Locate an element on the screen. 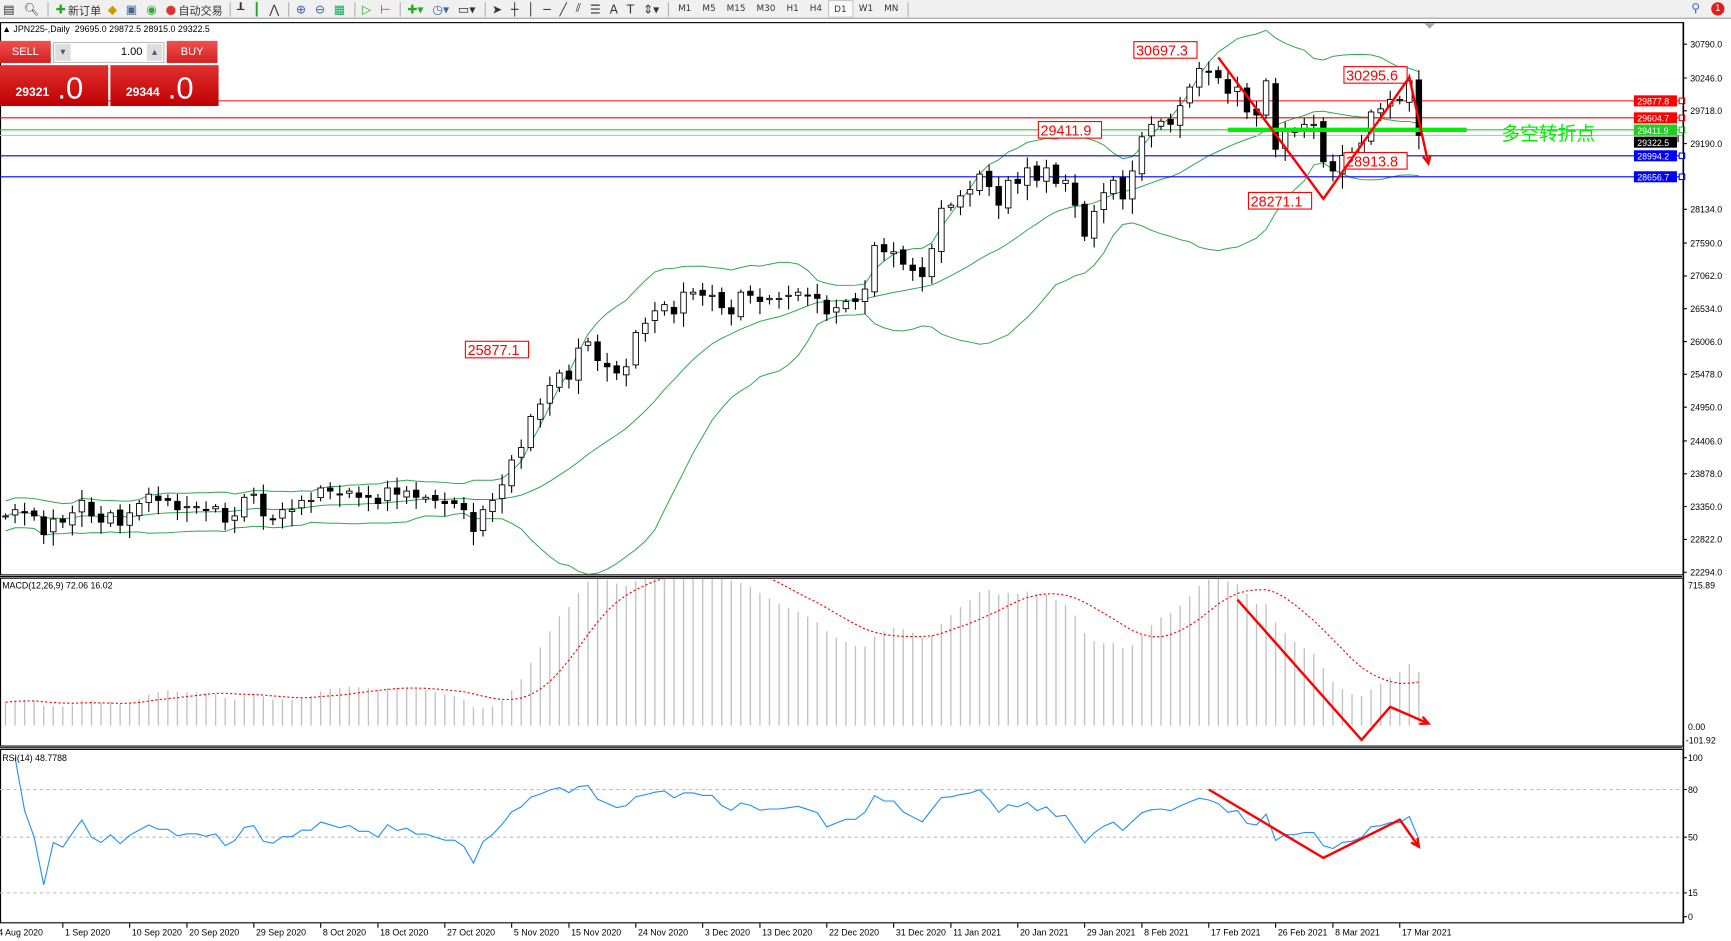 The height and width of the screenshot is (941, 1731). trendline-button: ╱ is located at coordinates (564, 9).